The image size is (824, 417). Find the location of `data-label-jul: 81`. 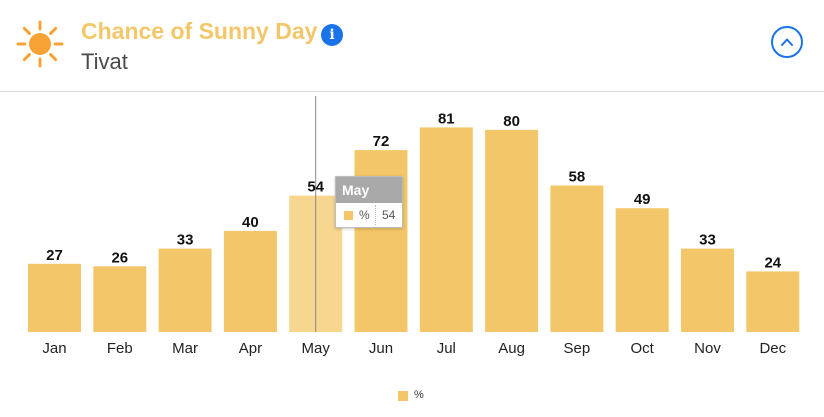

data-label-jul: 81 is located at coordinates (446, 118).